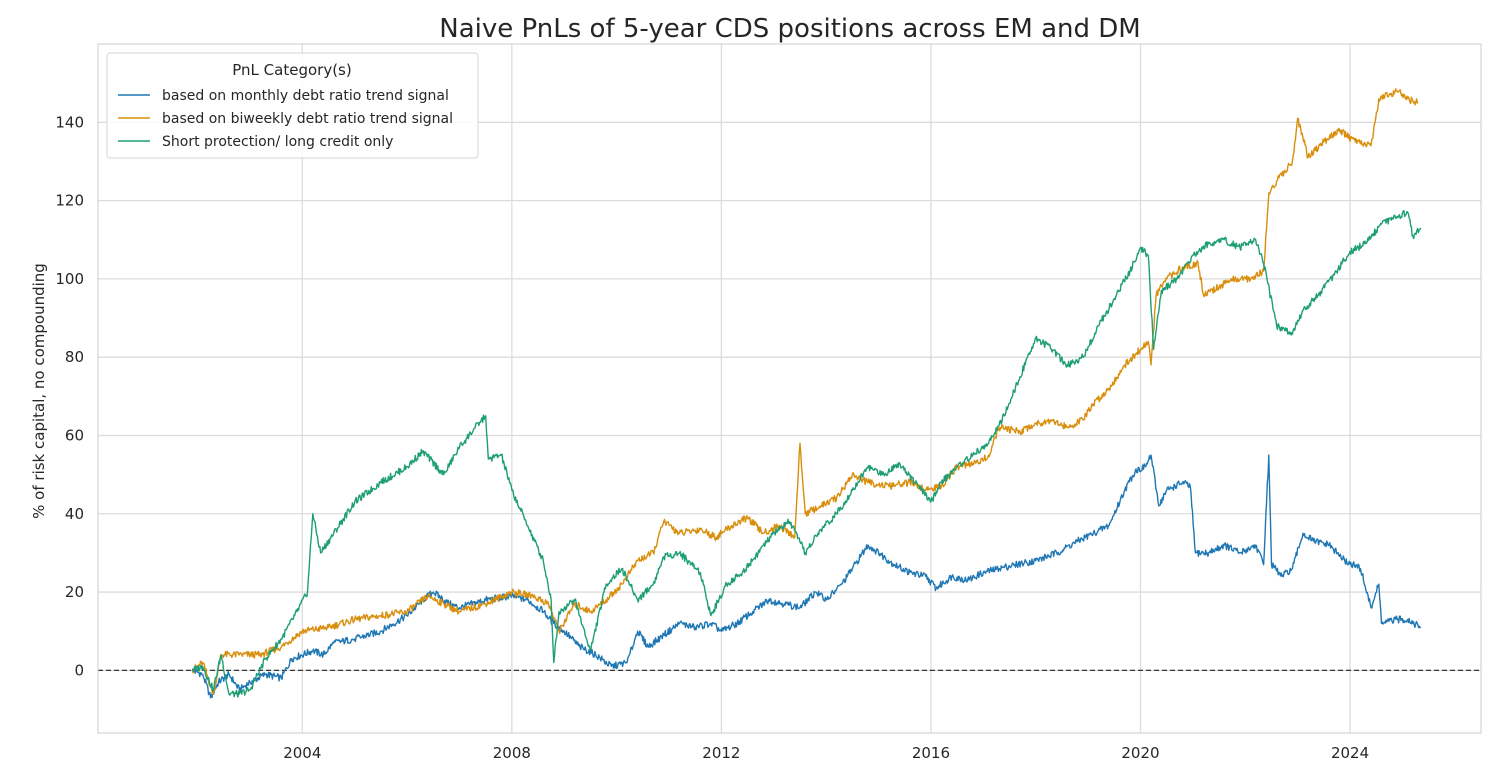  I want to click on x-tick-label: 2004, so click(302, 753).